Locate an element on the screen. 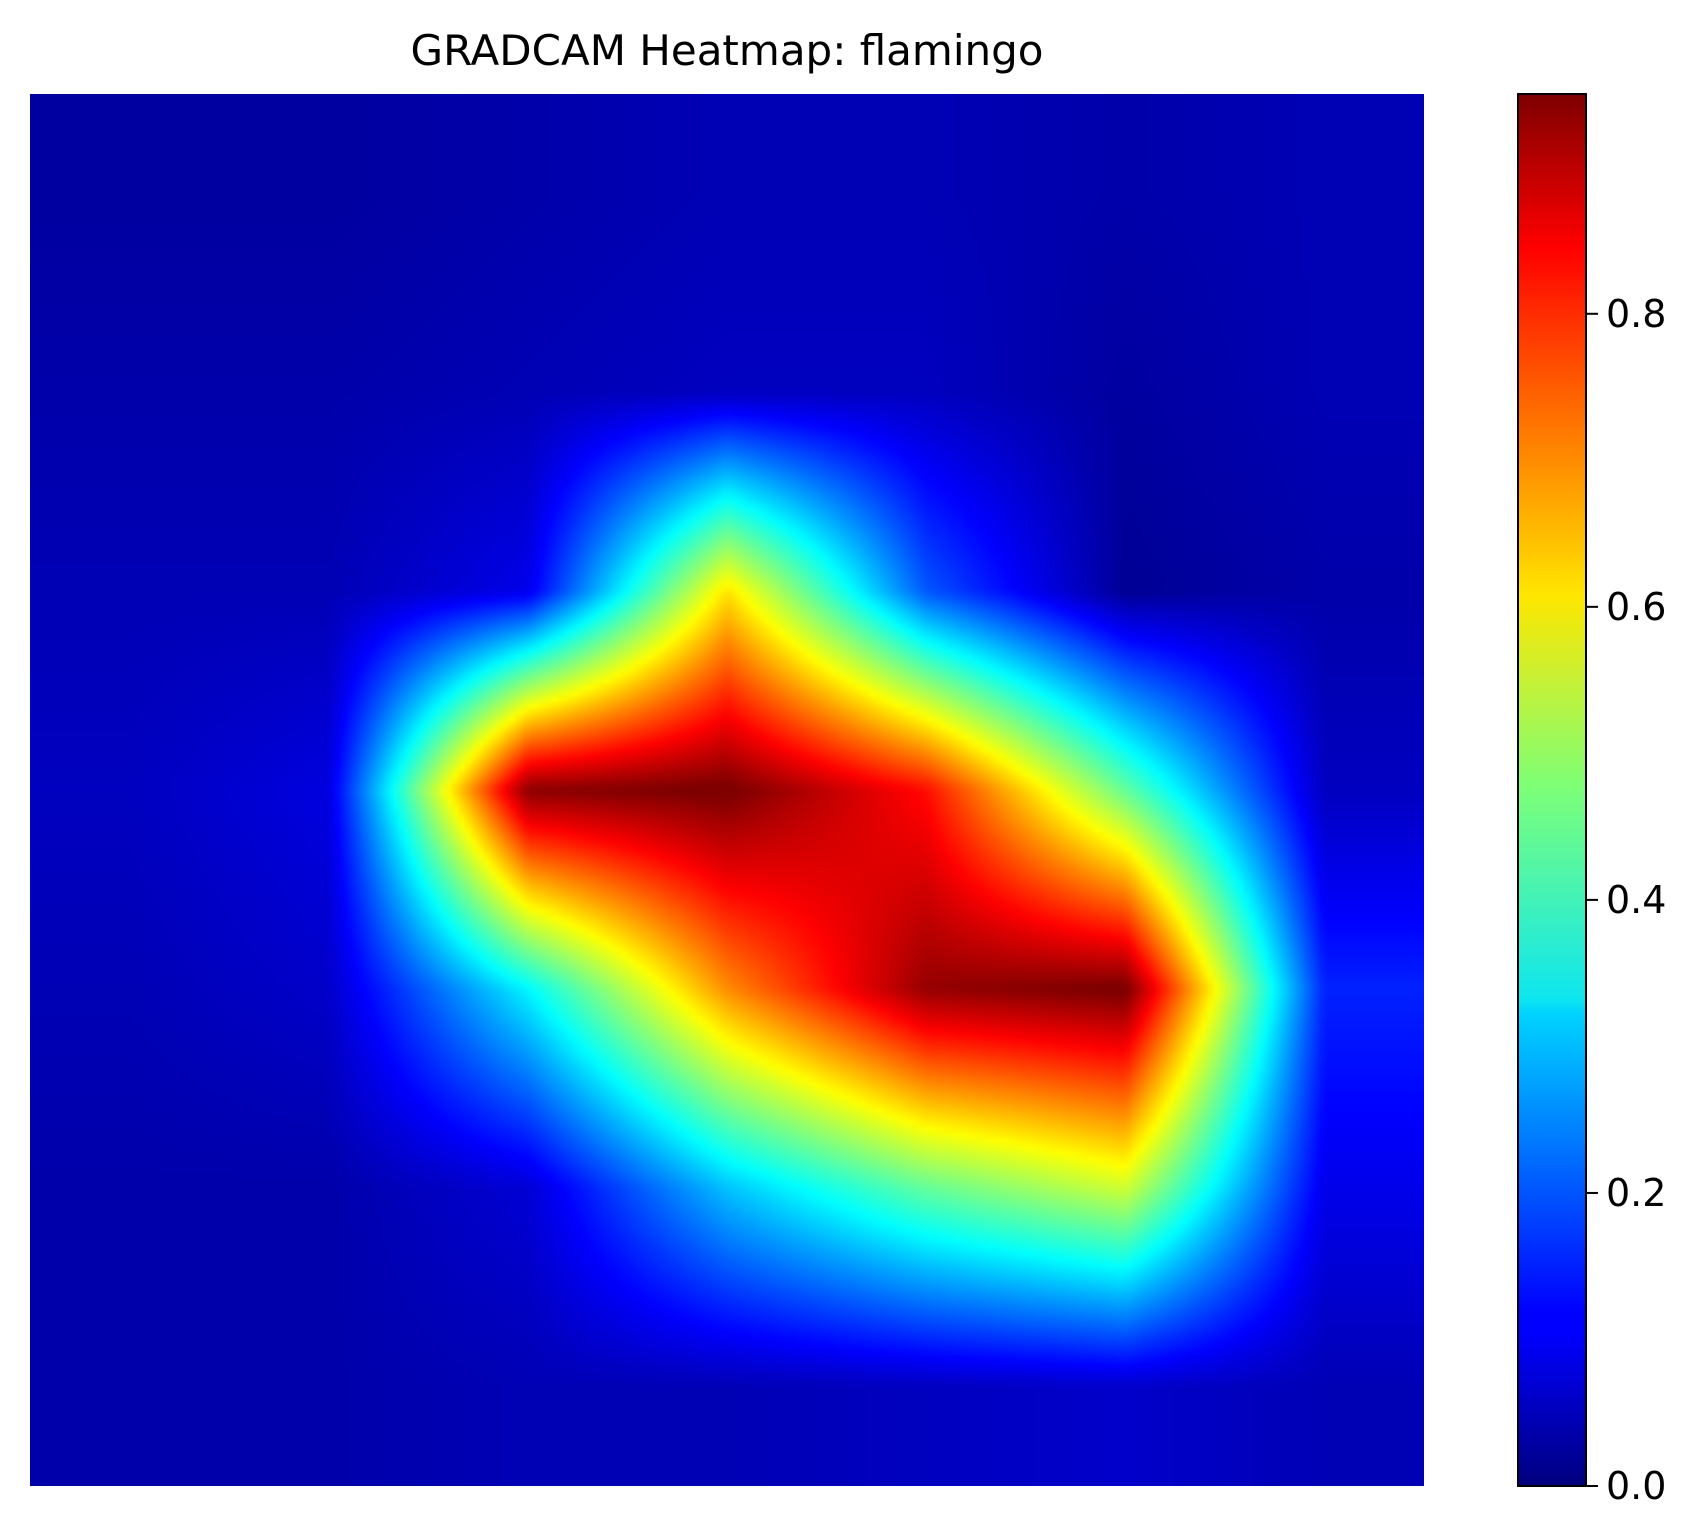  colorbar is located at coordinates (1552, 790).